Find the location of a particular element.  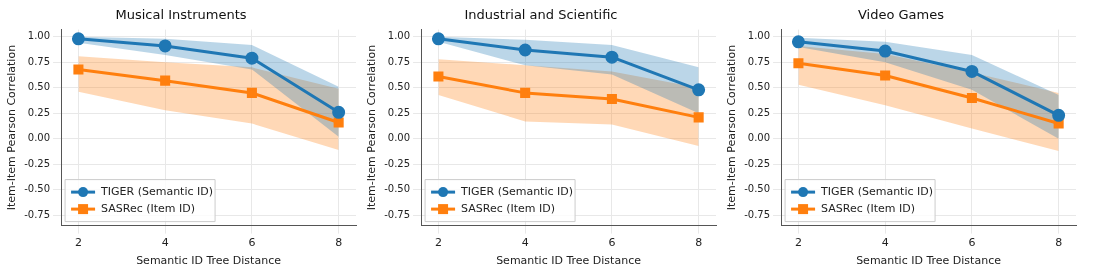

chart-title: Musical Instruments is located at coordinates (181, 15).